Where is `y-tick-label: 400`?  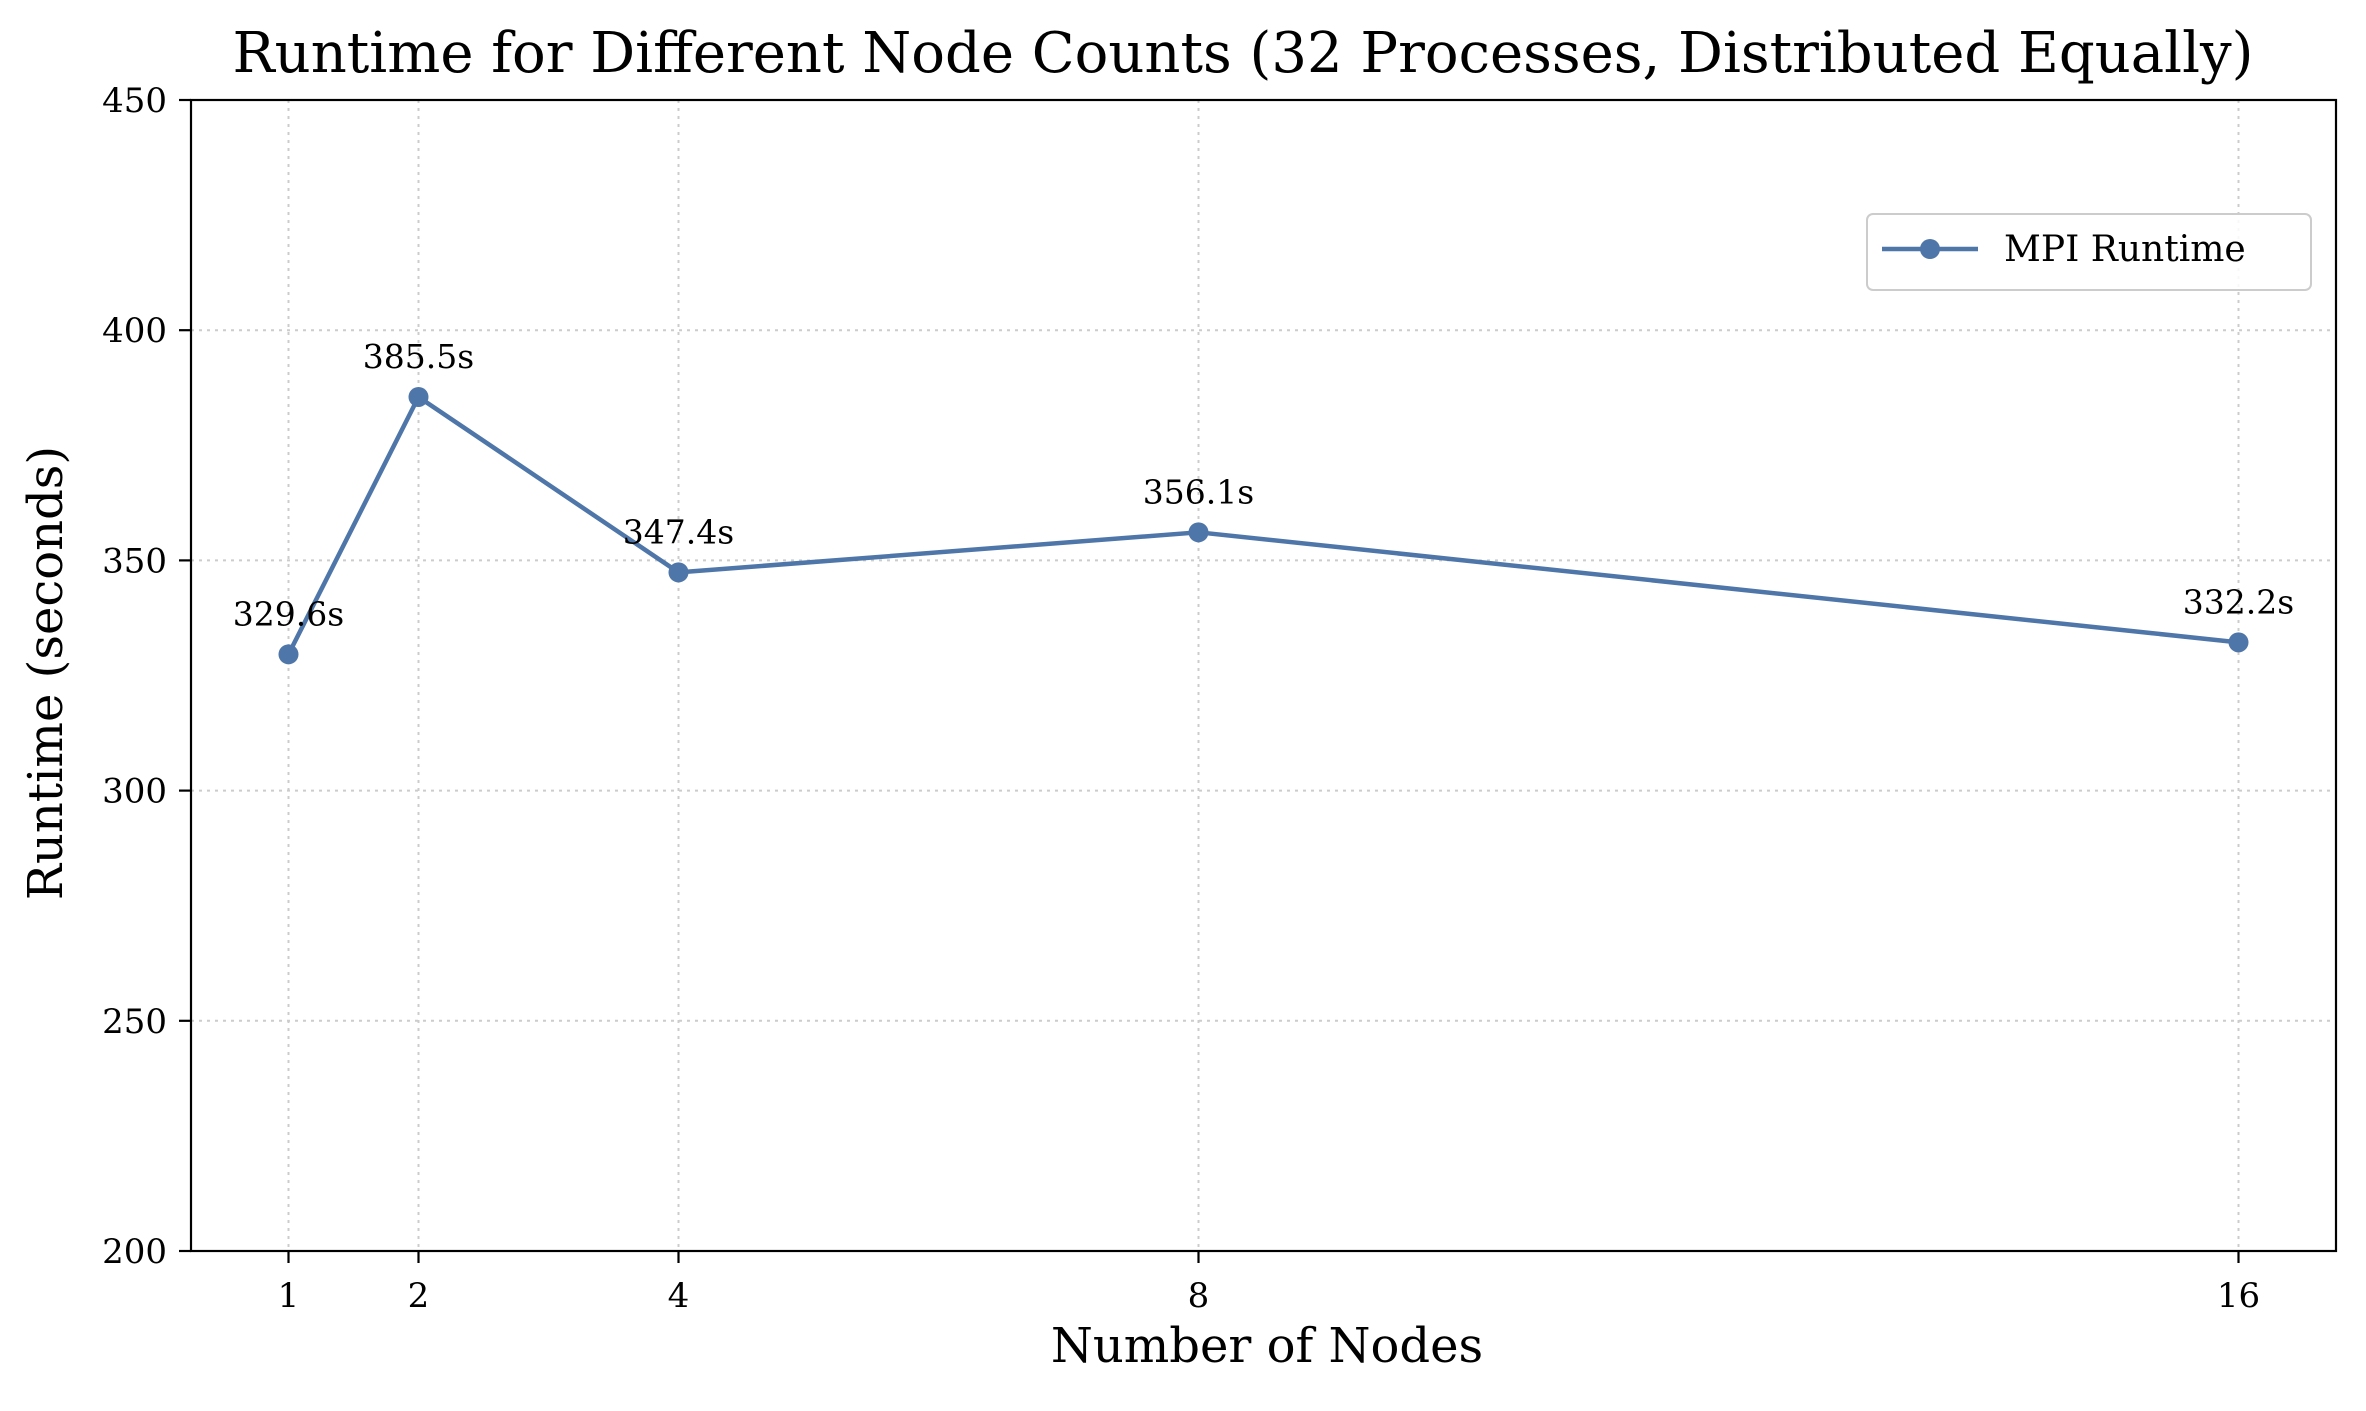 y-tick-label: 400 is located at coordinates (134, 331).